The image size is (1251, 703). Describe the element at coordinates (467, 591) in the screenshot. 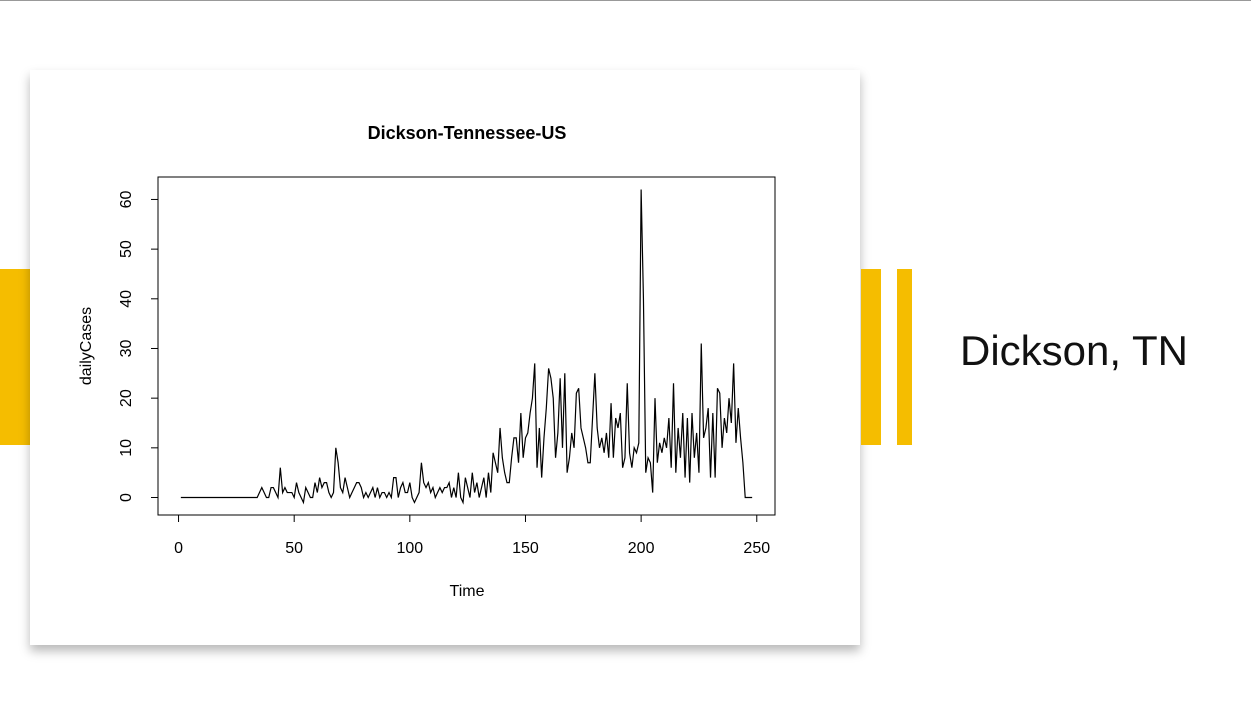

I see `x-axis-label: Time` at that location.